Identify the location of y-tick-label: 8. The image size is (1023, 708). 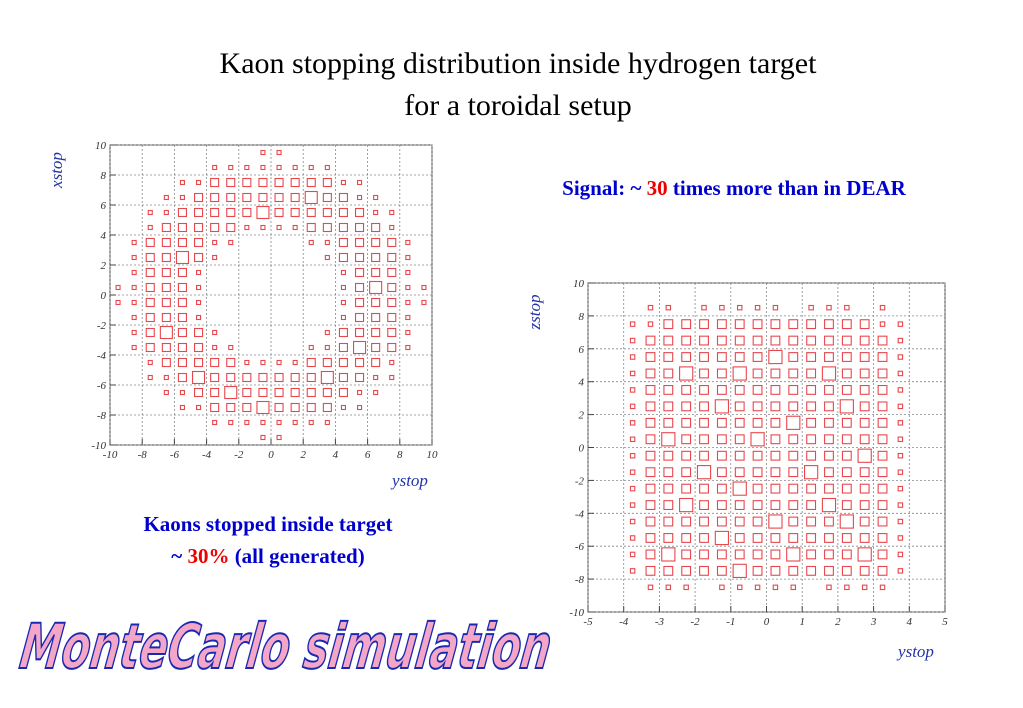
(582, 317).